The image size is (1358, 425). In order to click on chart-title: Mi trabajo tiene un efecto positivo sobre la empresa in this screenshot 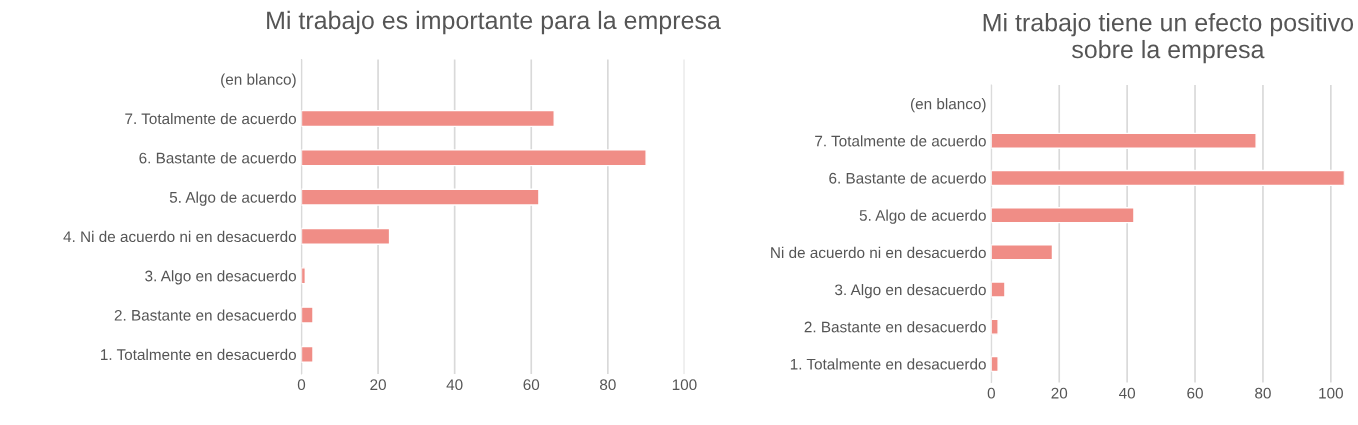, I will do `click(1168, 38)`.